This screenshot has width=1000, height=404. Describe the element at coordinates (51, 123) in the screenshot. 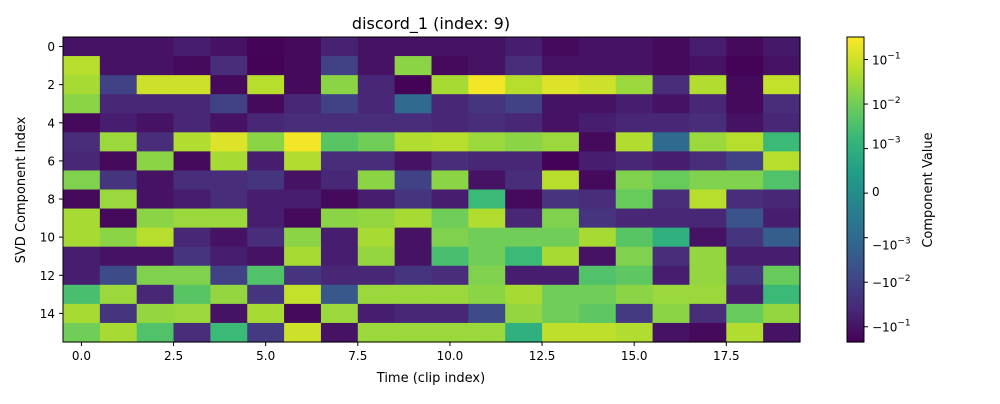

I see `y-tick-label: 4` at that location.